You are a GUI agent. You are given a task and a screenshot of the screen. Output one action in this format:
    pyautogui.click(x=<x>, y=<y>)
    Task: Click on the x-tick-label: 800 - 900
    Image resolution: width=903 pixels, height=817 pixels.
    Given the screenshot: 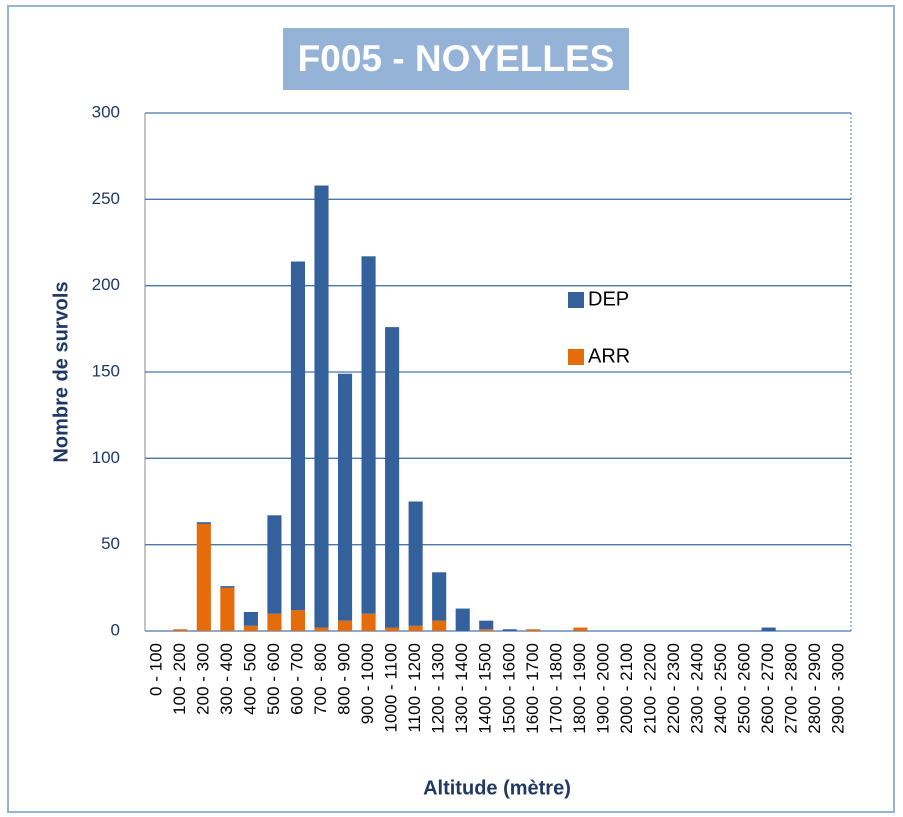 What is the action you would take?
    pyautogui.click(x=344, y=679)
    